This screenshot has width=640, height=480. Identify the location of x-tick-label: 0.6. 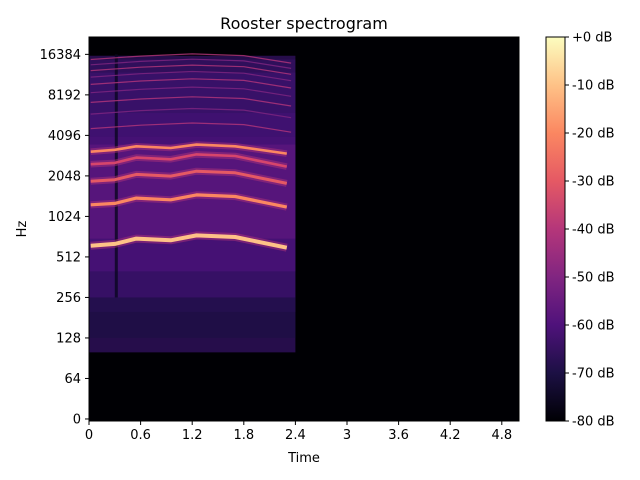
(140, 435).